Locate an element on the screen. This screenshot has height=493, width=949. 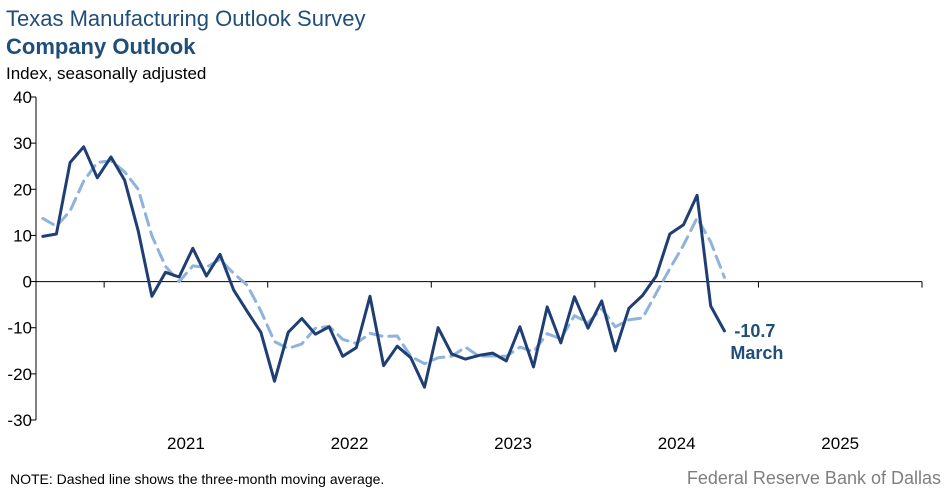
chart-subtitle: Company Outlook is located at coordinates (101, 46).